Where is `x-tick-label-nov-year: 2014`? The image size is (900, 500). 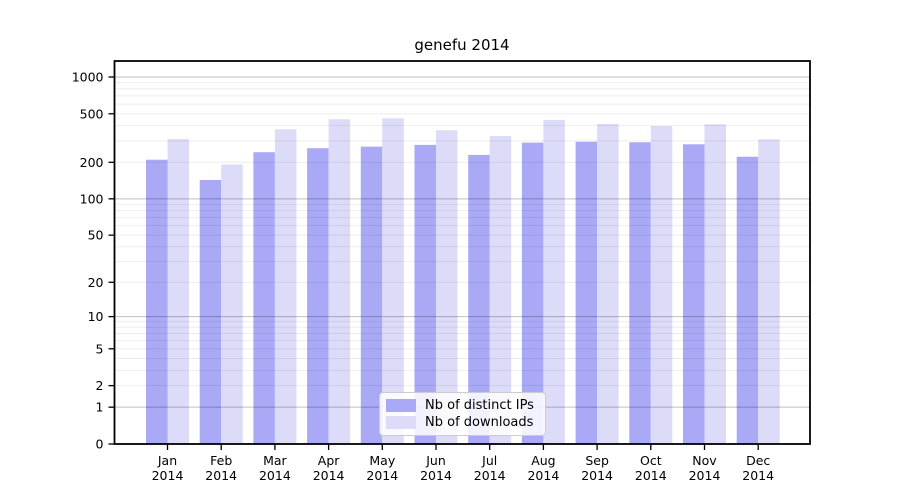
x-tick-label-nov-year: 2014 is located at coordinates (705, 475).